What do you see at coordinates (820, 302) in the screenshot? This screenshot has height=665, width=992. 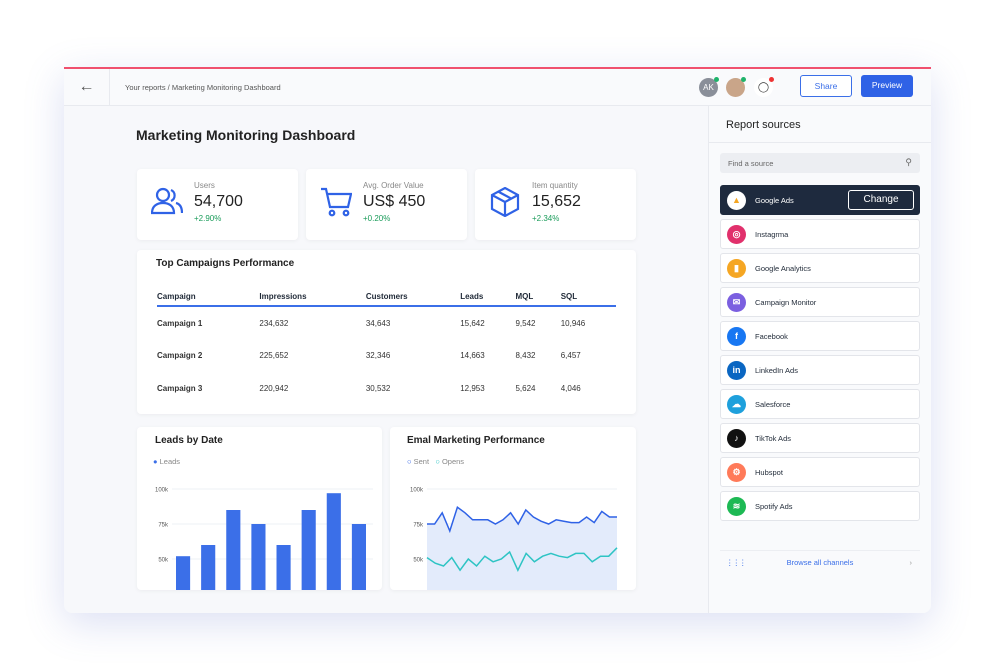 I see `source-item: ✉ Campaign Monitor` at bounding box center [820, 302].